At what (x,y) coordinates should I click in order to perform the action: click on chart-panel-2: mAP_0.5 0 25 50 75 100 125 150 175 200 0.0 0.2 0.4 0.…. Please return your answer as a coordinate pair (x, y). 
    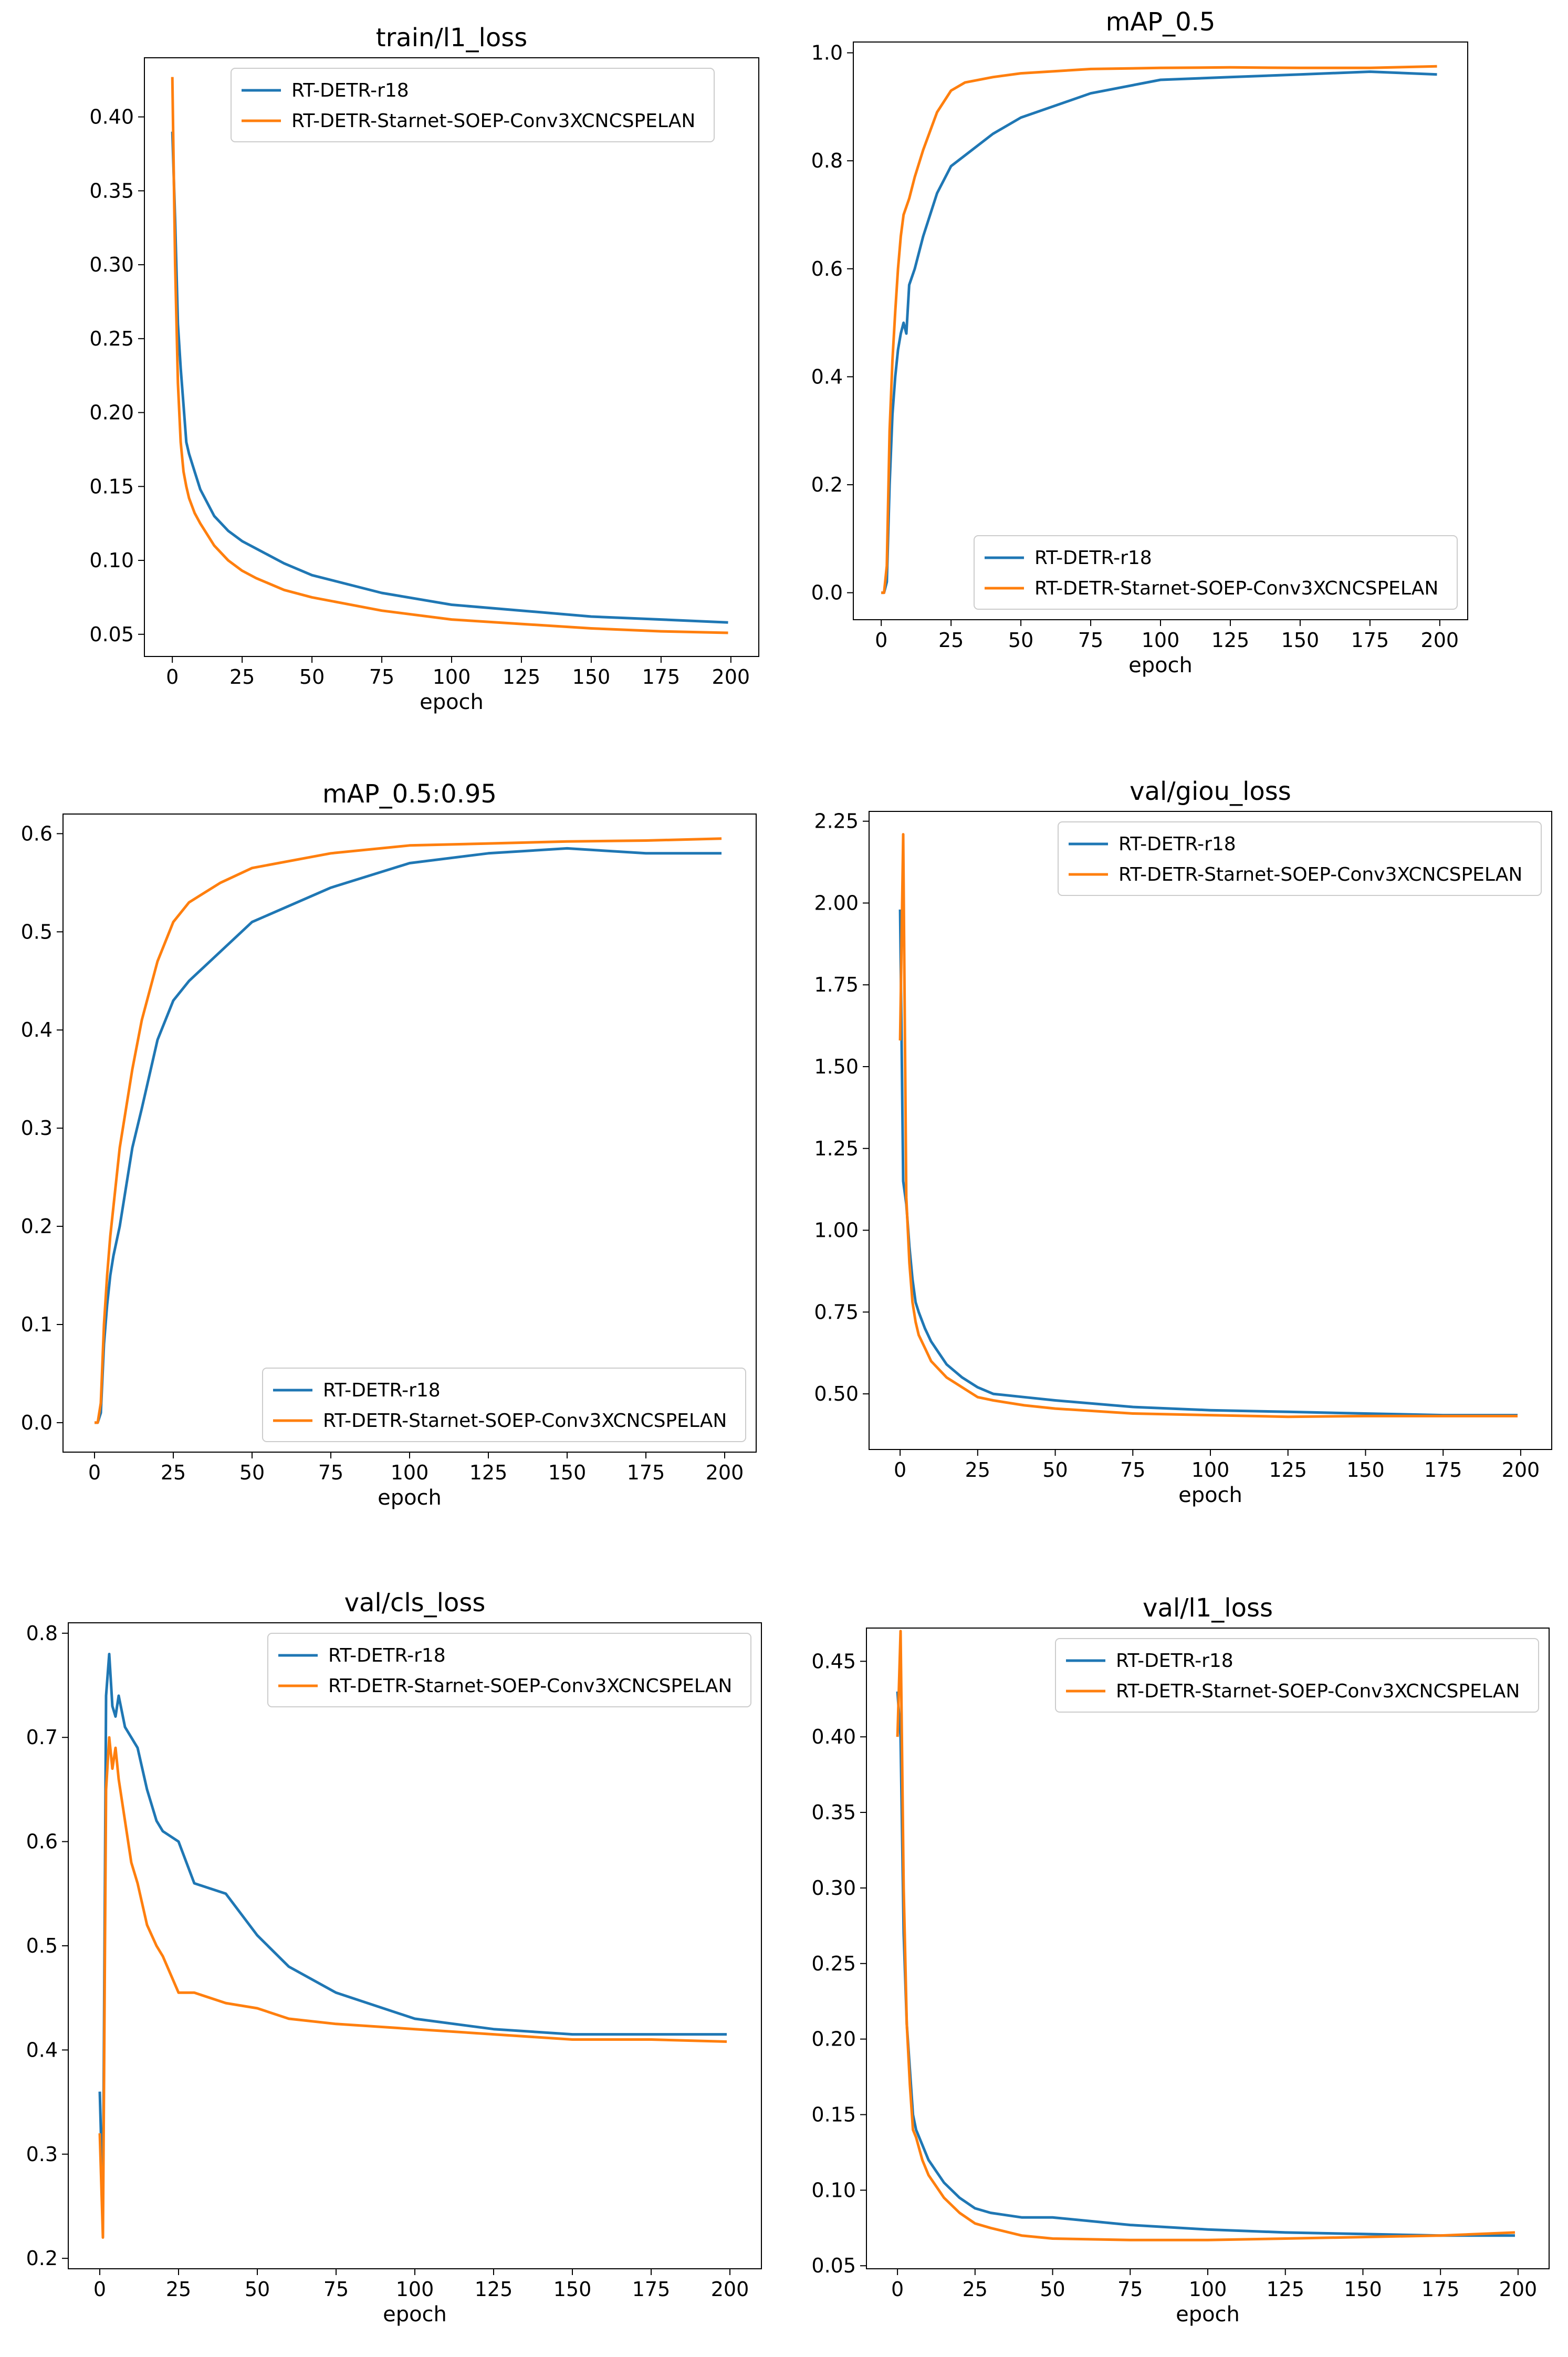
    Looking at the image, I should click on (1139, 342).